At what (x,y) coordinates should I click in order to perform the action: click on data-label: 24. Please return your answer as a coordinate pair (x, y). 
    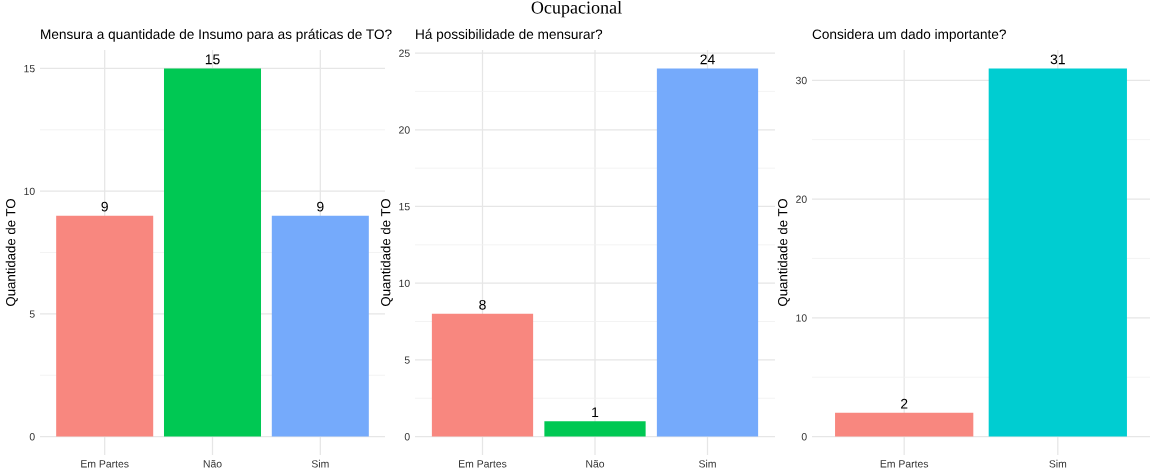
    Looking at the image, I should click on (707, 59).